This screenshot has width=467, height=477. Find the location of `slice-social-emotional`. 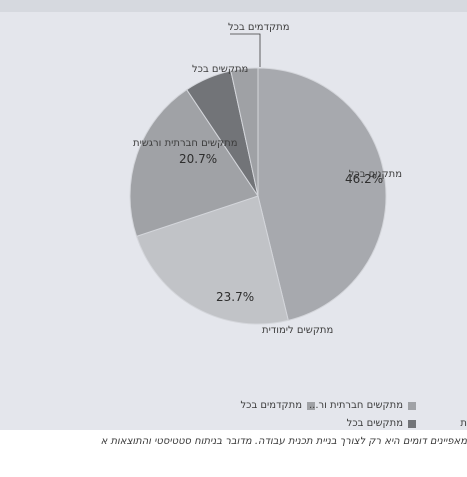

slice-social-emotional is located at coordinates (194, 162).